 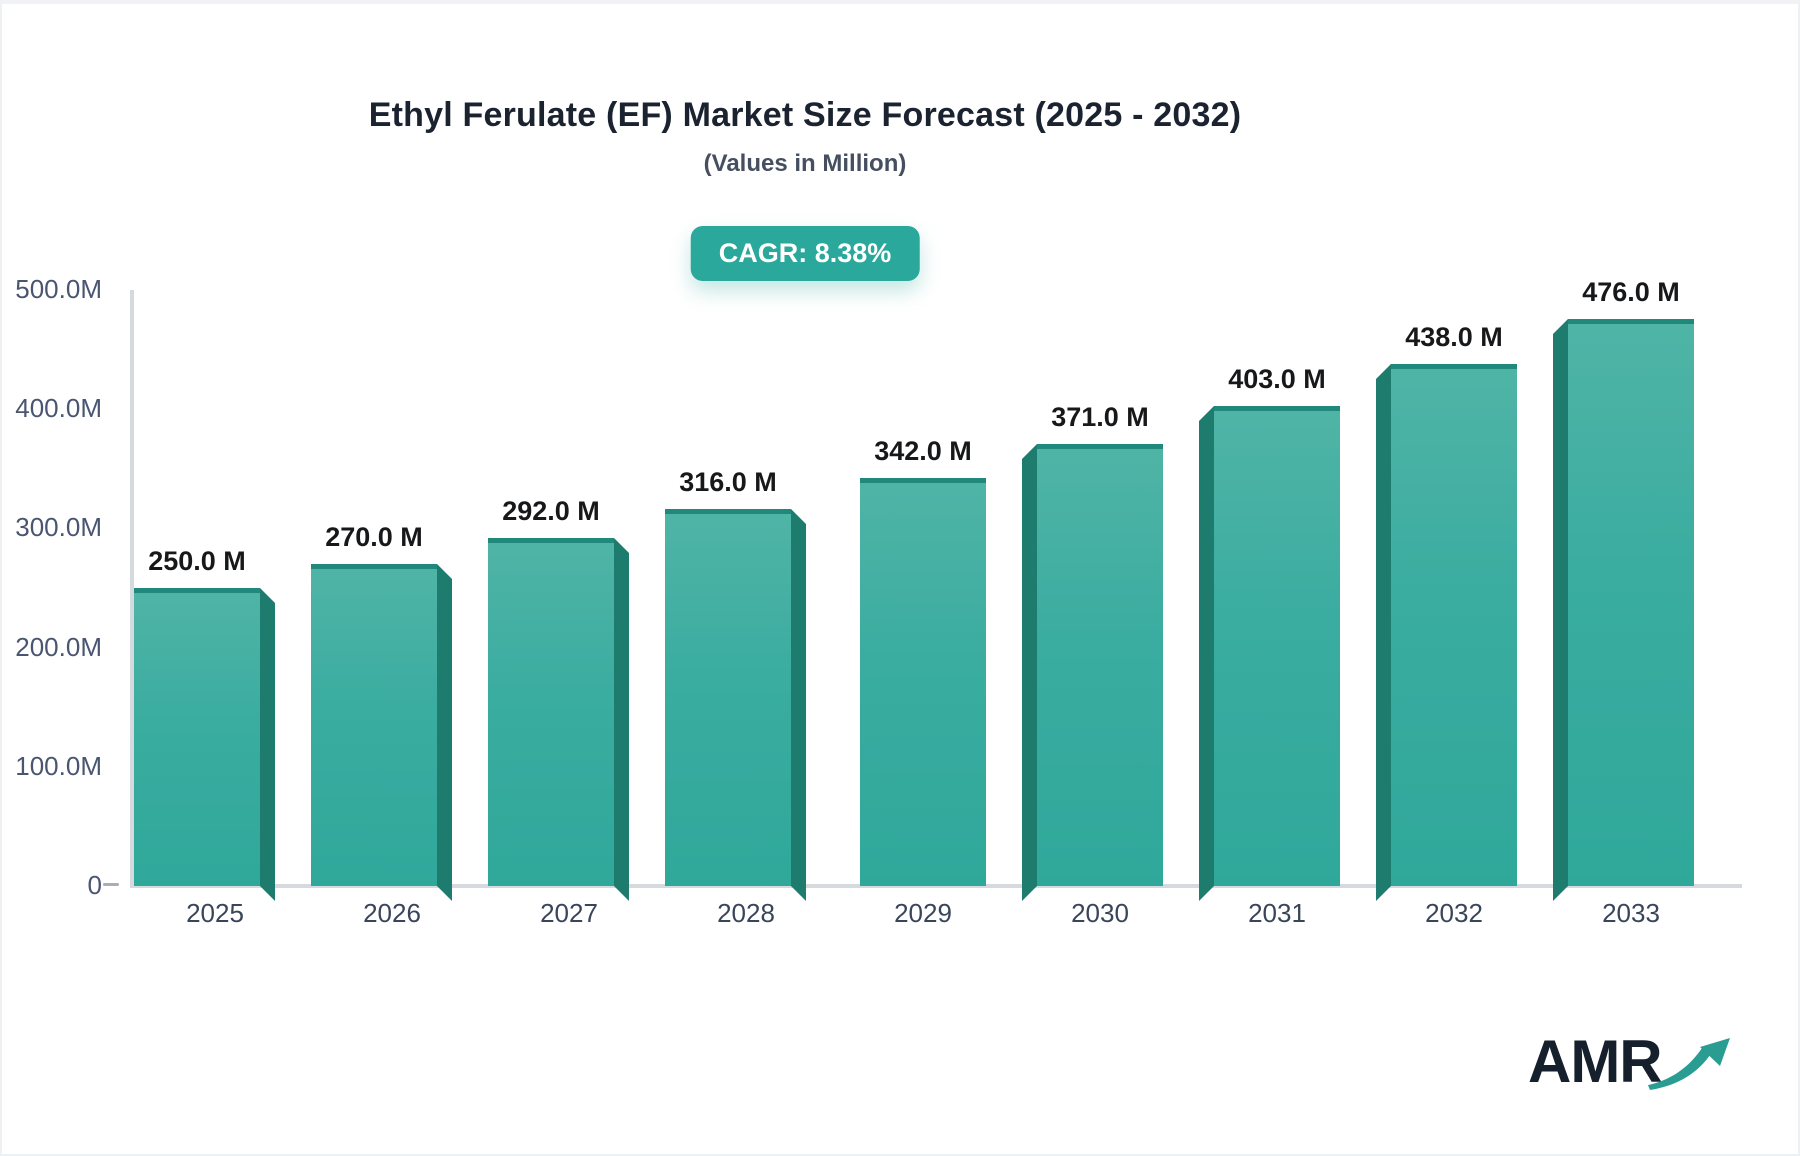 What do you see at coordinates (197, 737) in the screenshot?
I see `bar-2025` at bounding box center [197, 737].